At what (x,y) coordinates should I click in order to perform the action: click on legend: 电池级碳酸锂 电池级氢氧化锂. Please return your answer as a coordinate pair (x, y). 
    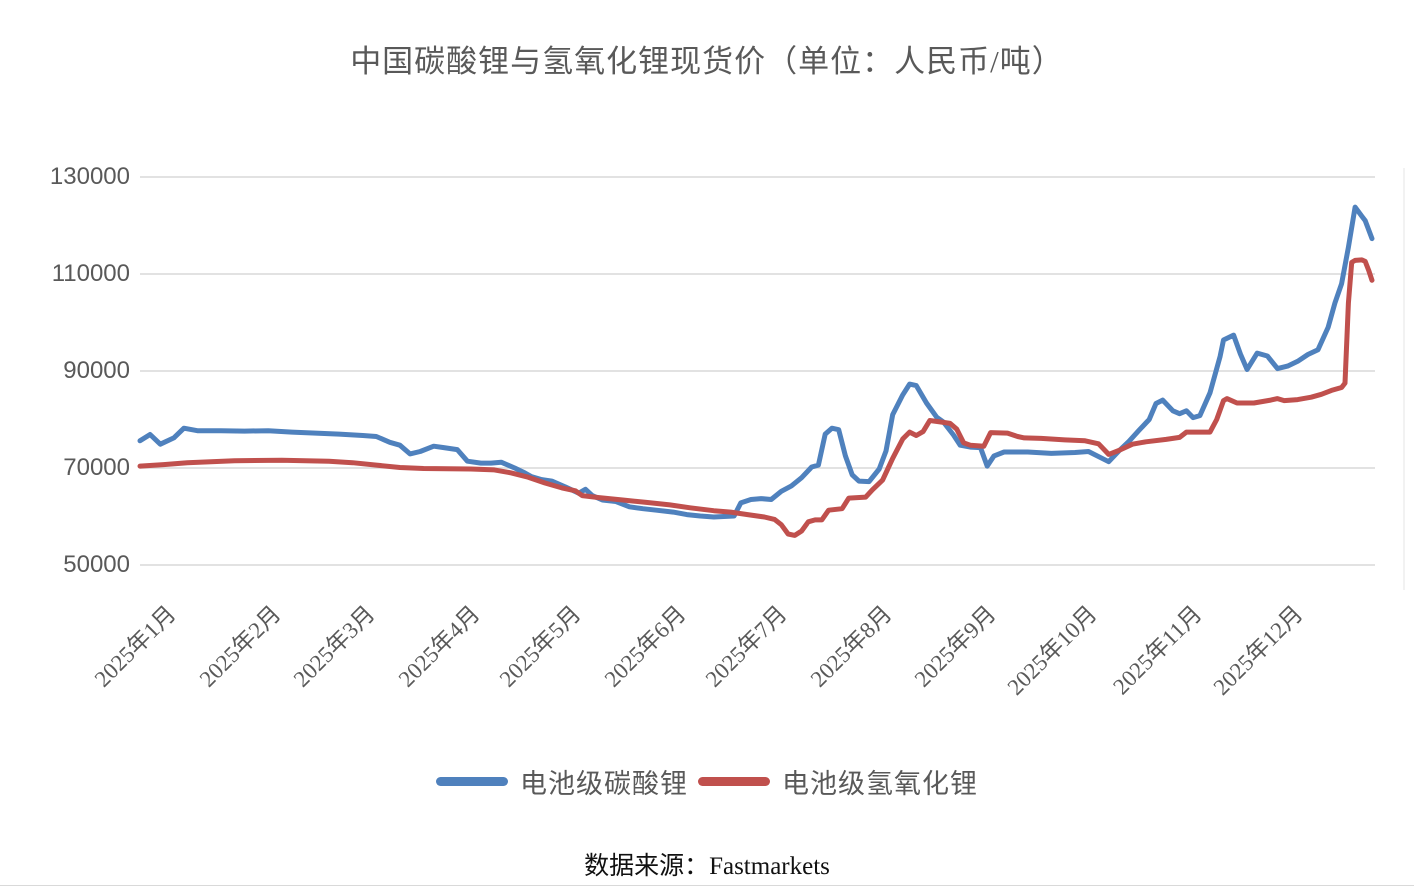
    Looking at the image, I should click on (707, 781).